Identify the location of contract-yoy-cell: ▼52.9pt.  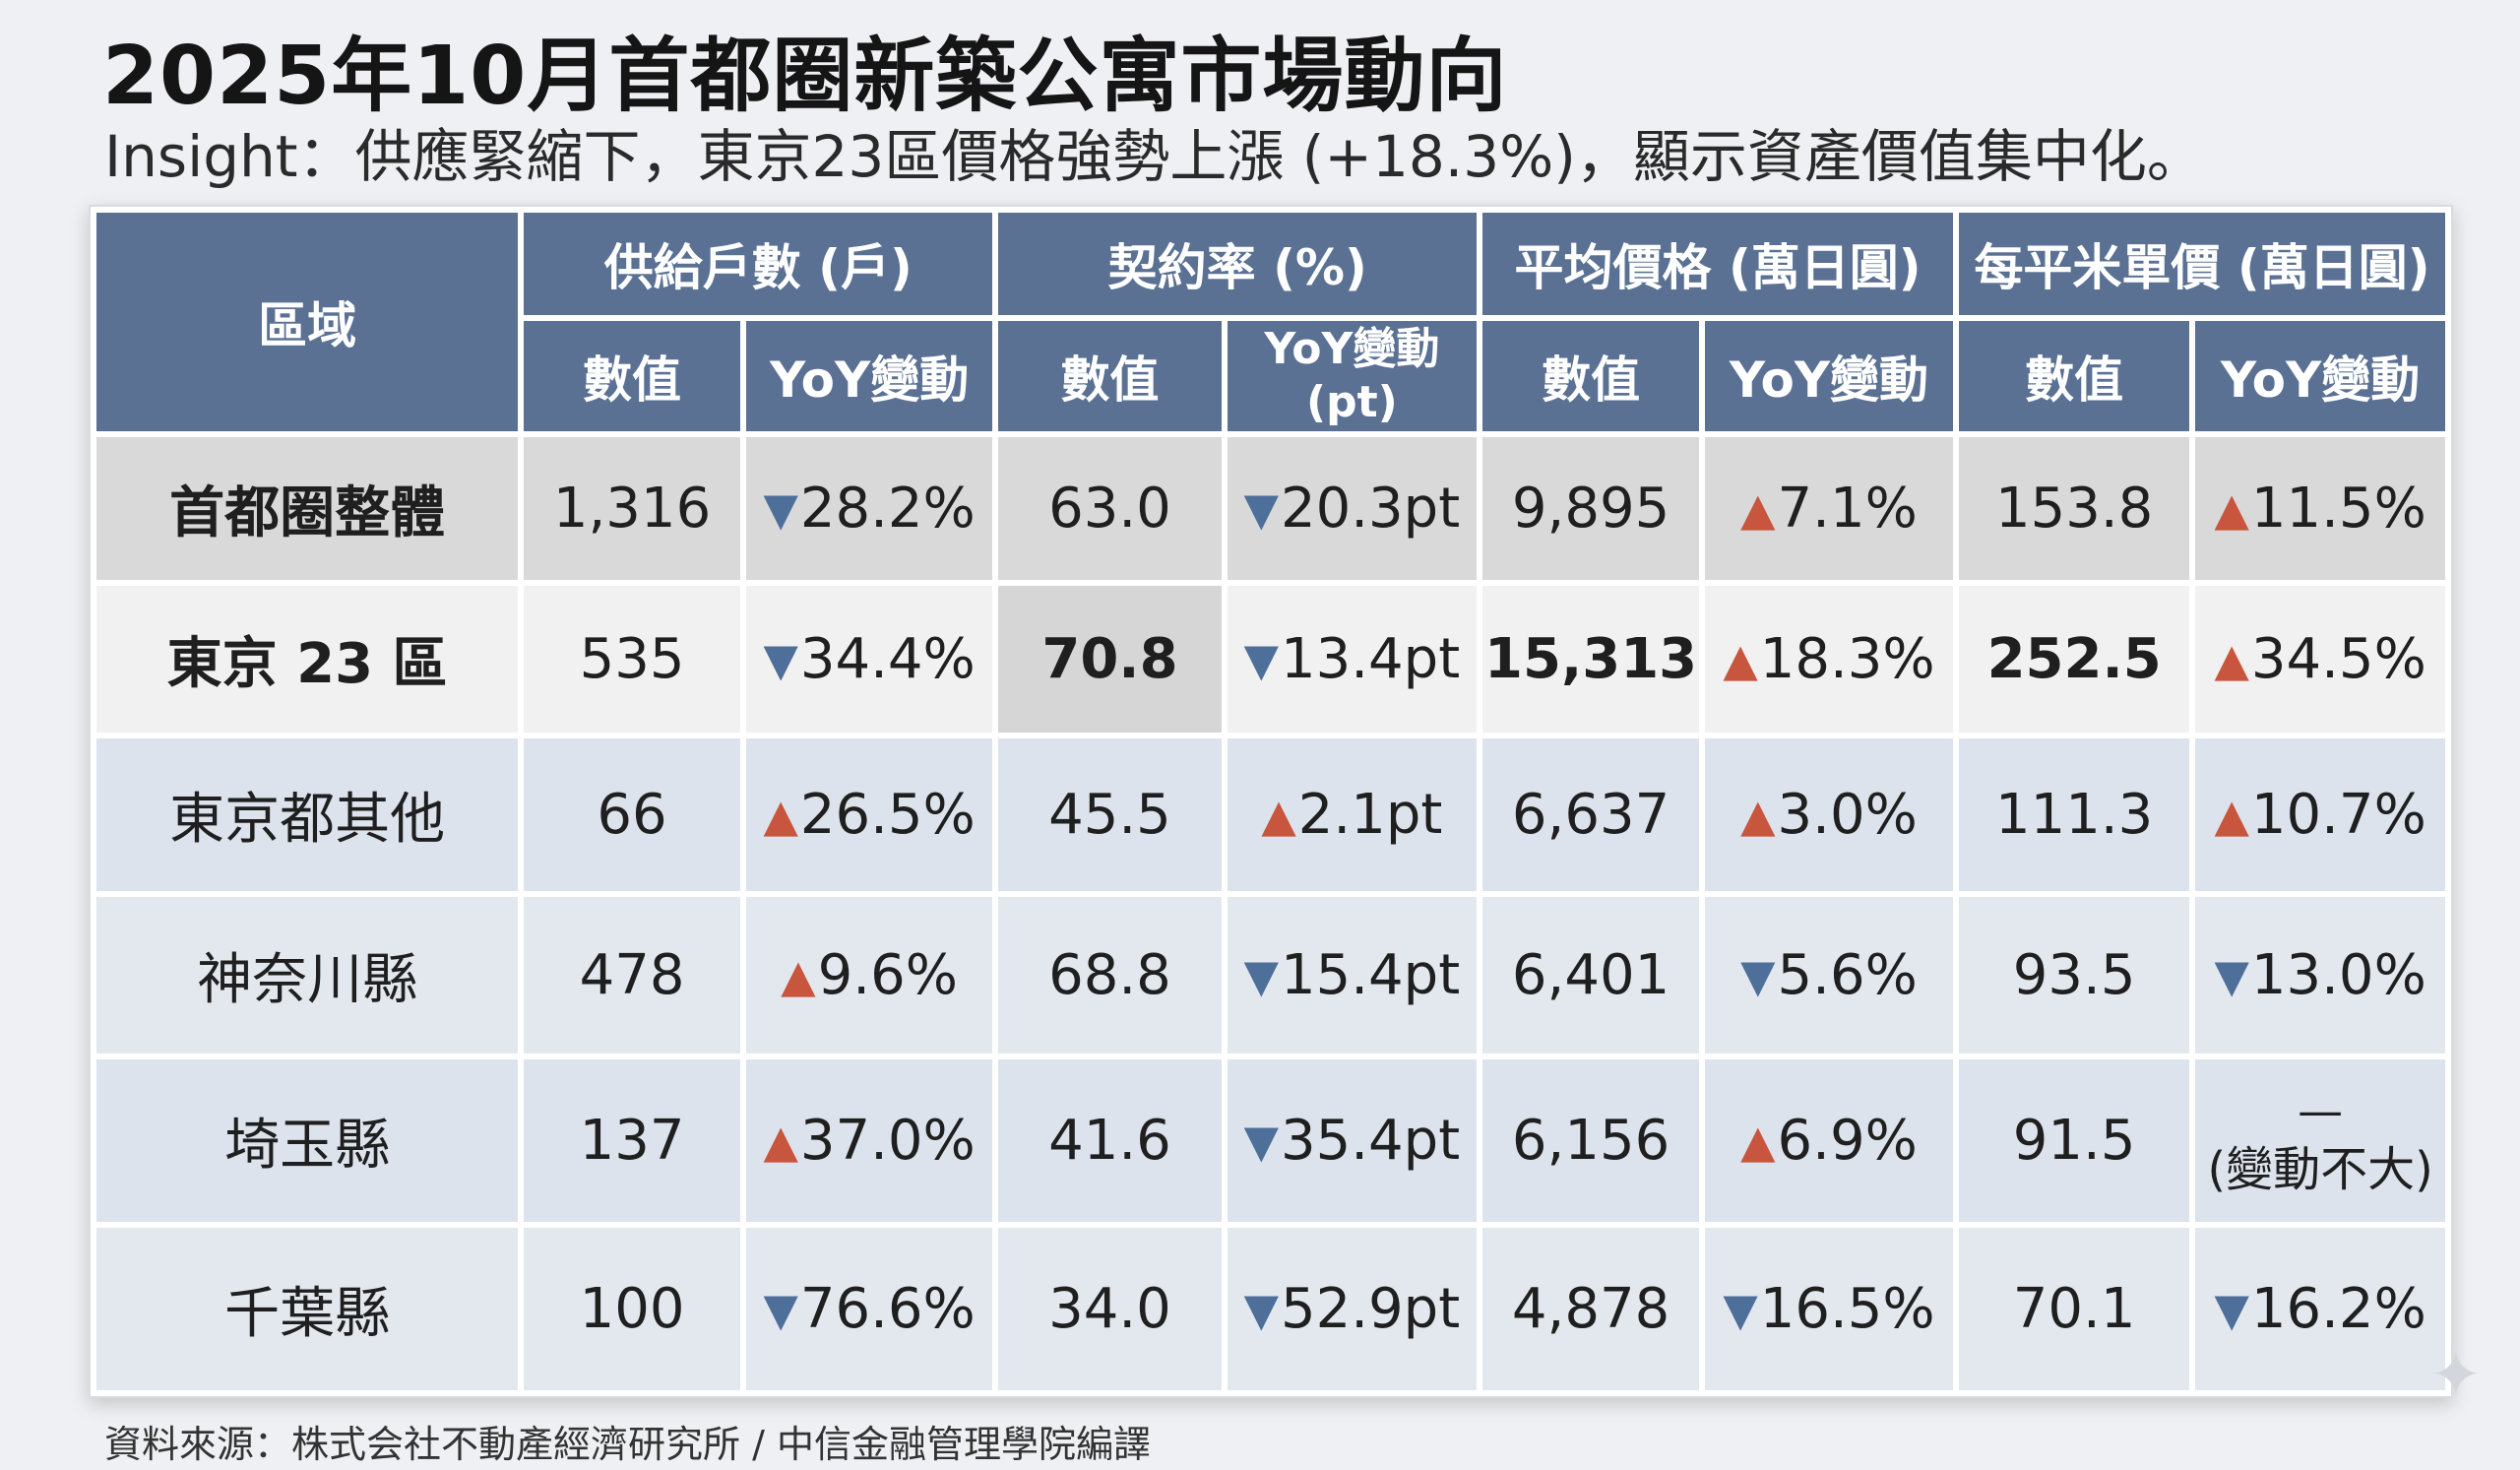
(1352, 1308).